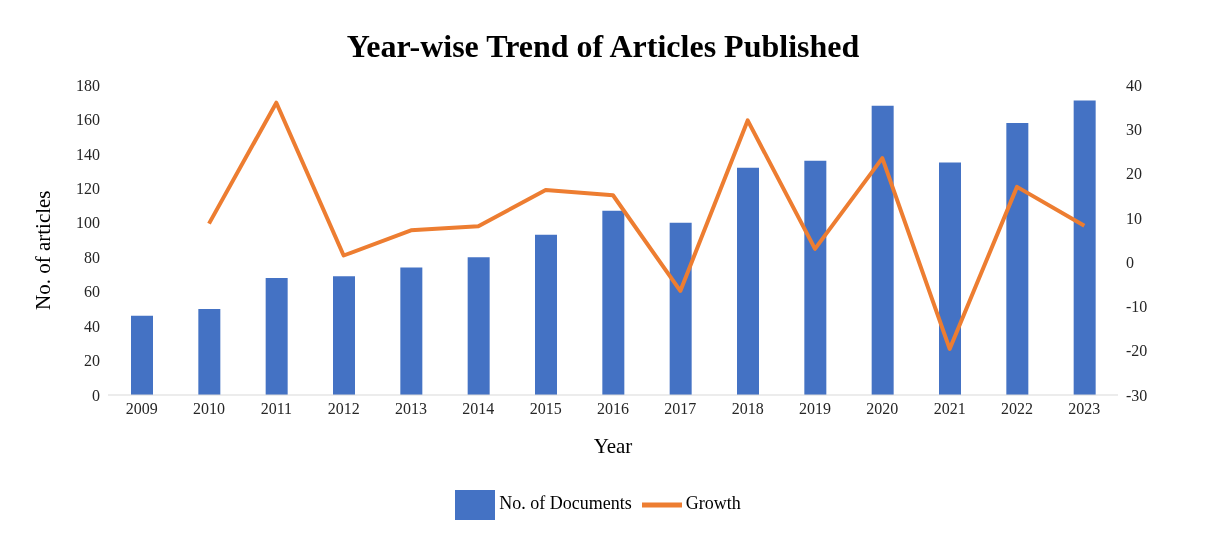  Describe the element at coordinates (411, 409) in the screenshot. I see `x-tick-label: 2013` at that location.